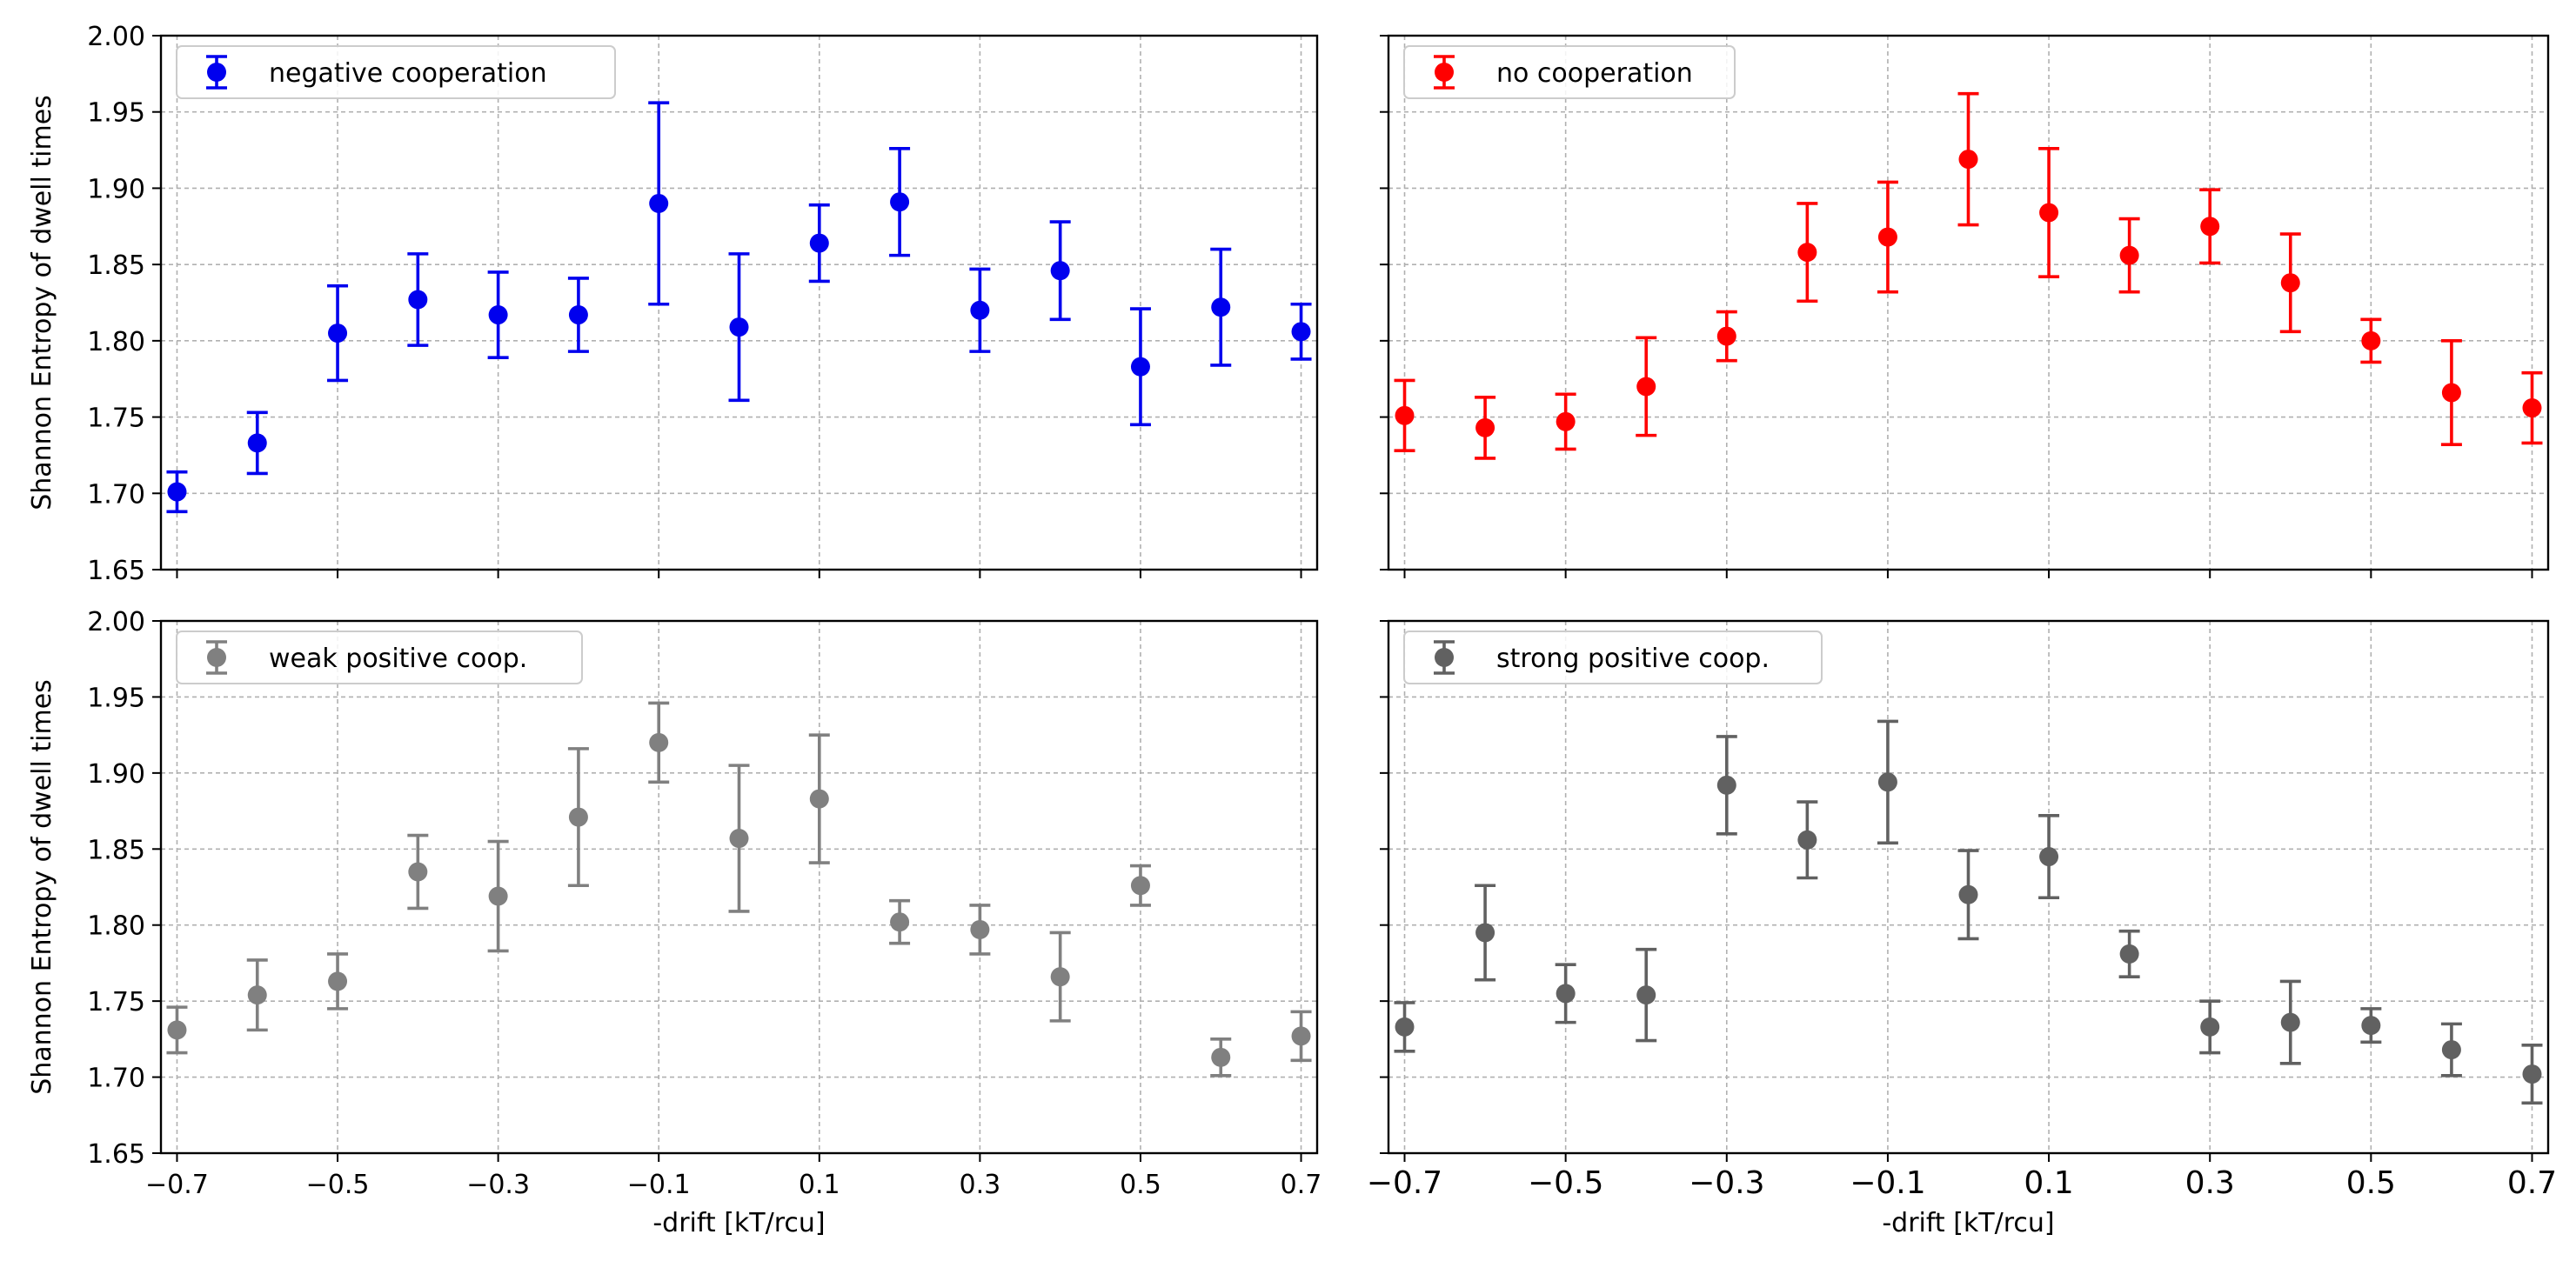 The width and height of the screenshot is (2576, 1261). What do you see at coordinates (1633, 659) in the screenshot?
I see `legend-label: strong positive coop.` at bounding box center [1633, 659].